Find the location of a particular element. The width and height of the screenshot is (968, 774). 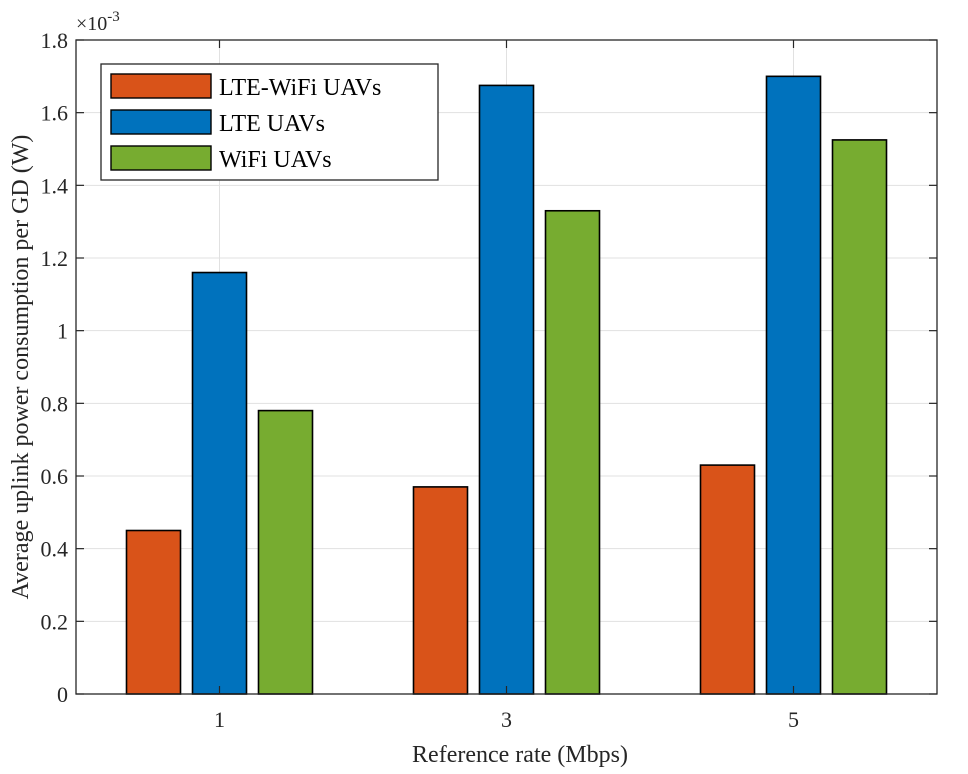

y-tick-label: 0.4 is located at coordinates (55, 549).